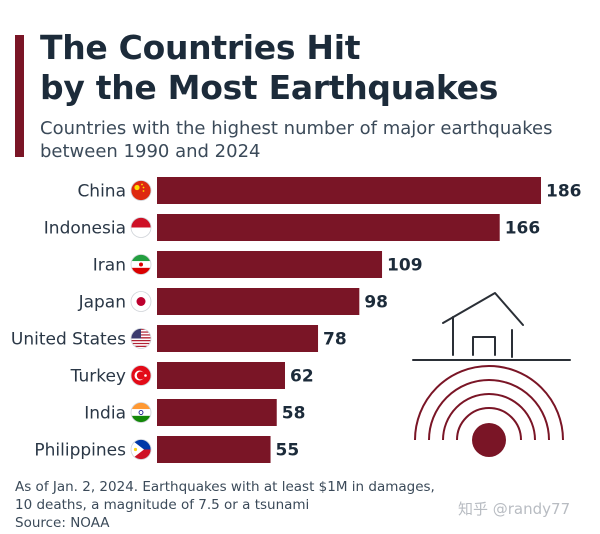  Describe the element at coordinates (200, 47) in the screenshot. I see `title-line-1: The Countries Hit` at that location.